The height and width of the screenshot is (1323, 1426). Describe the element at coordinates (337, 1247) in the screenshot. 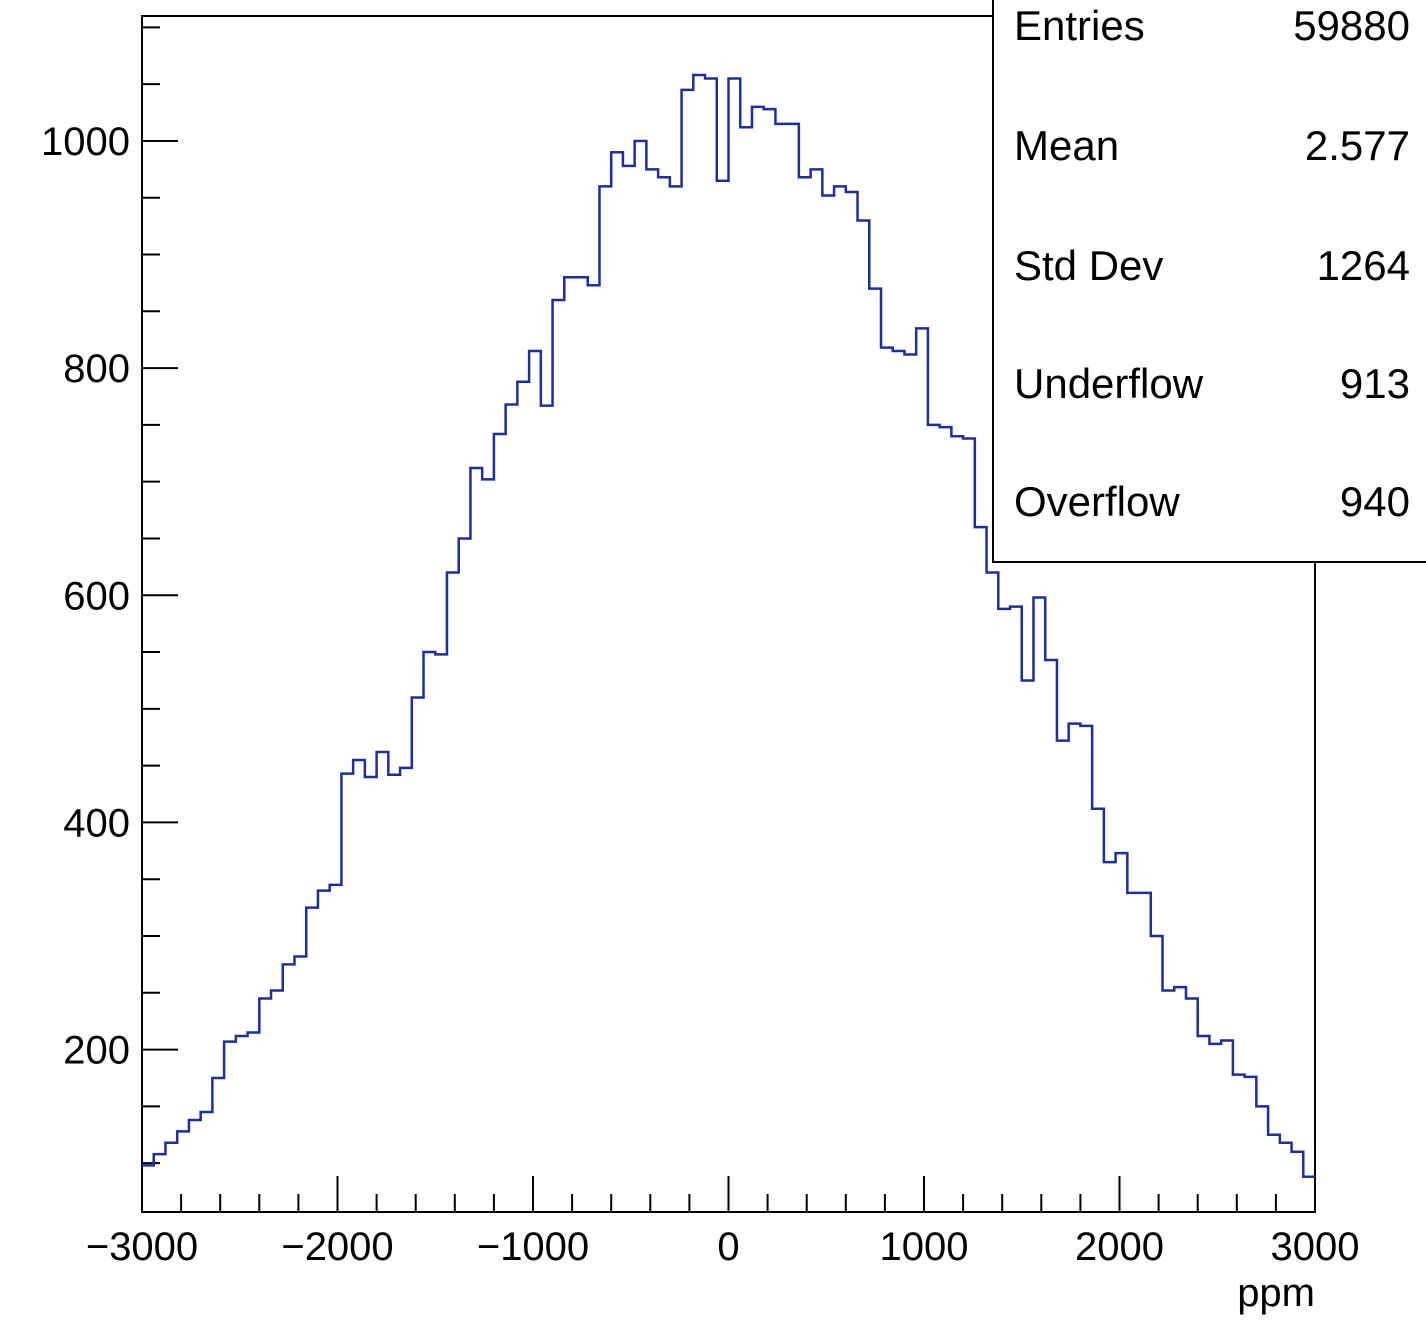

I see `x-tick-label: −2000` at that location.